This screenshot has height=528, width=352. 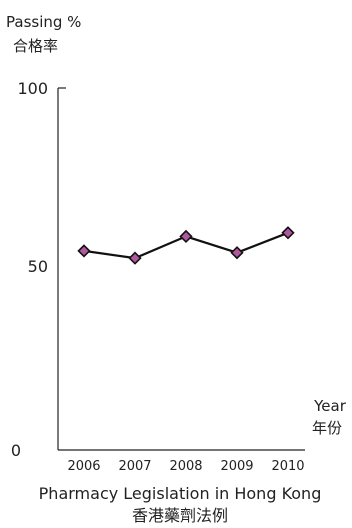 I want to click on chart-caption-en: Pharmacy Legislation in Hong Kong, so click(x=180, y=493).